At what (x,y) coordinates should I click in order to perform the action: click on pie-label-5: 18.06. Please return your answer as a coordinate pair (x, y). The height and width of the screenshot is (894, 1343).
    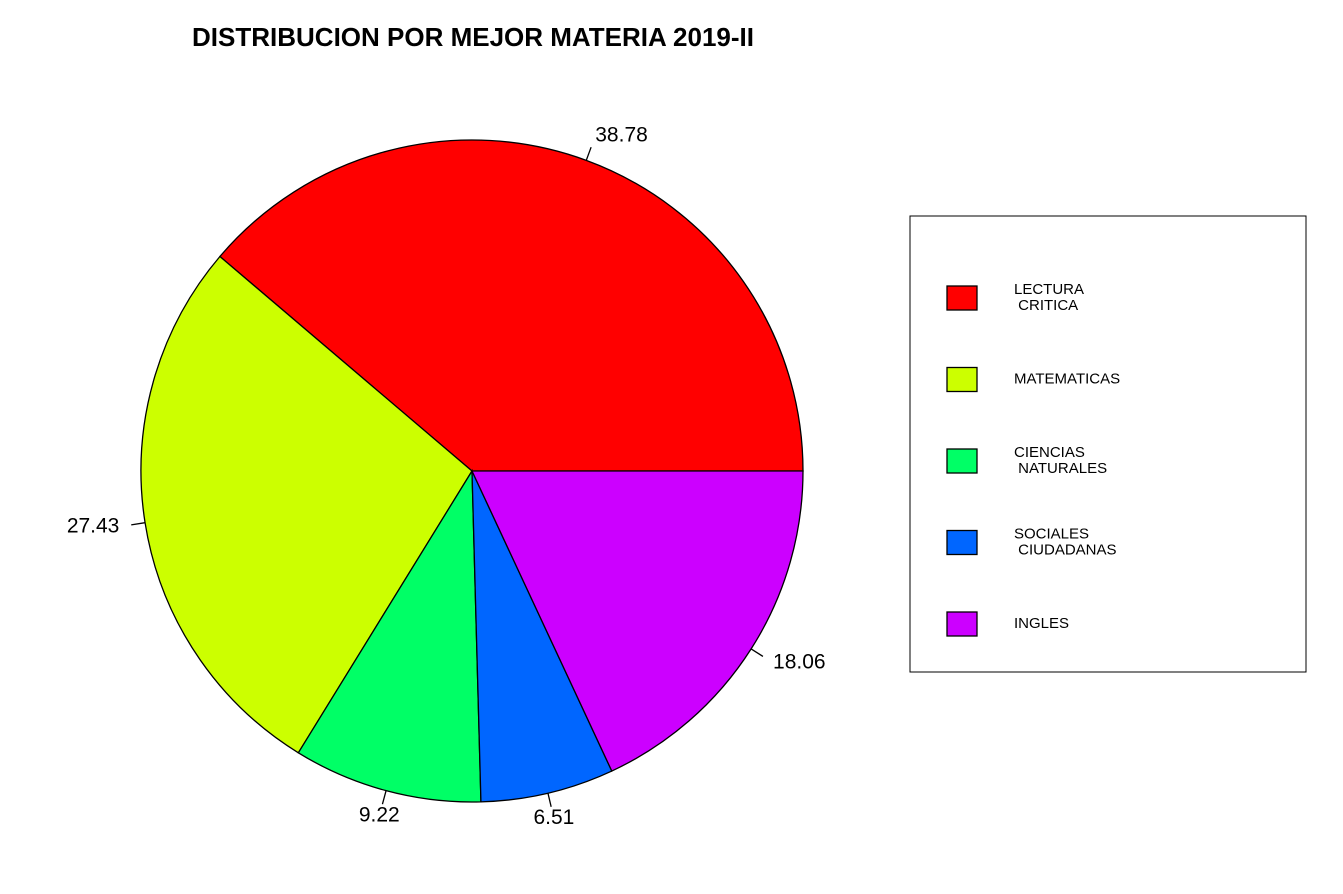
    Looking at the image, I should click on (799, 661).